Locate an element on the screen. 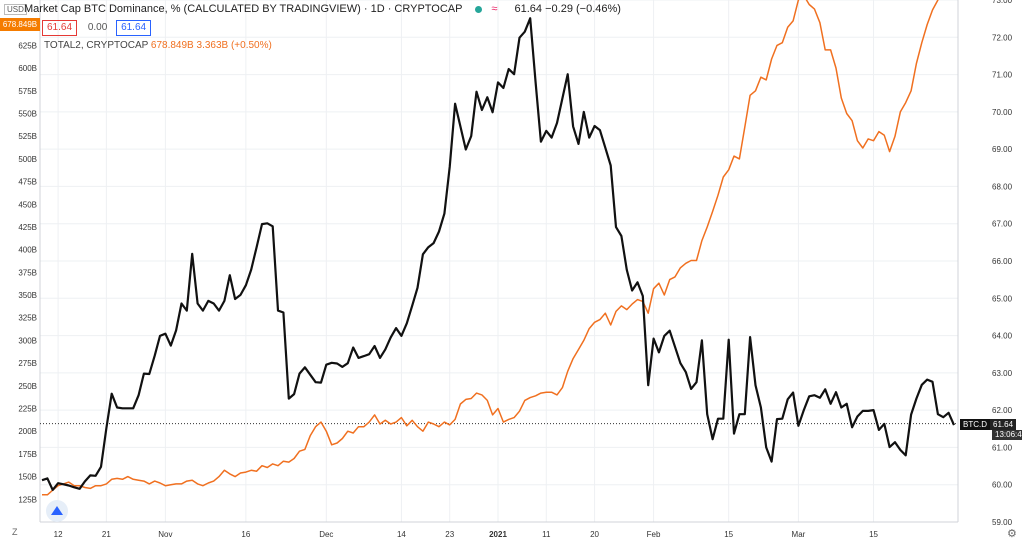  header-values: 61.64 −0.29 (−0.46%) is located at coordinates (567, 9).